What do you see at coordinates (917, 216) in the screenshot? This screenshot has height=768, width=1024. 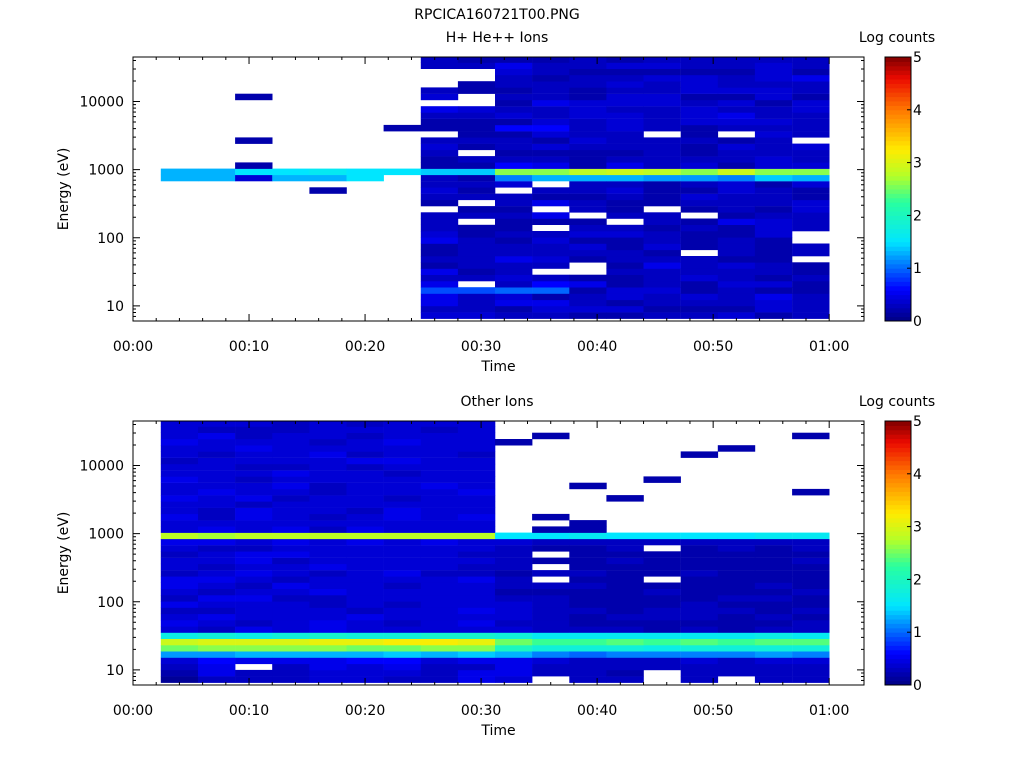 I see `colorbar-tick-label: 2` at bounding box center [917, 216].